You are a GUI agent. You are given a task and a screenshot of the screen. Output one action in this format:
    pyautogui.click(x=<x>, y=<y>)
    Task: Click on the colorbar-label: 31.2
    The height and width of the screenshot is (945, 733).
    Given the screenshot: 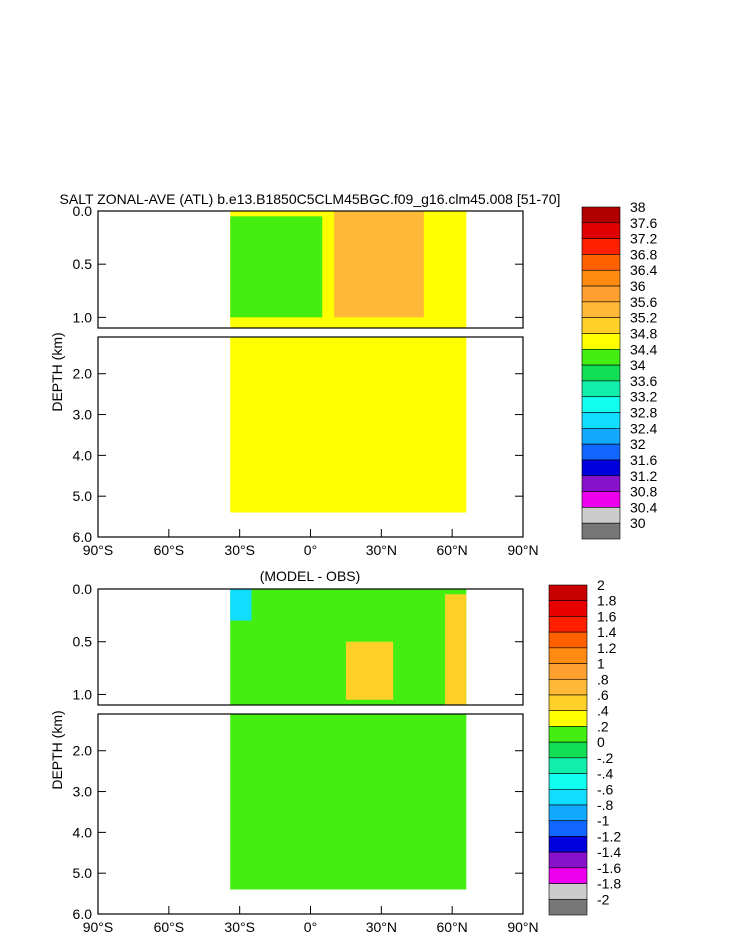 What is the action you would take?
    pyautogui.click(x=643, y=476)
    